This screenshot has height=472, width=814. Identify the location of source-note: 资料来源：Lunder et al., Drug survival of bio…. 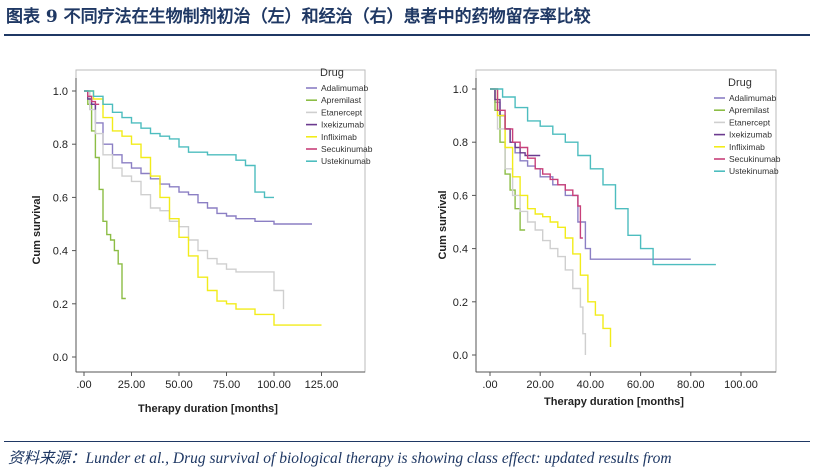
(340, 458).